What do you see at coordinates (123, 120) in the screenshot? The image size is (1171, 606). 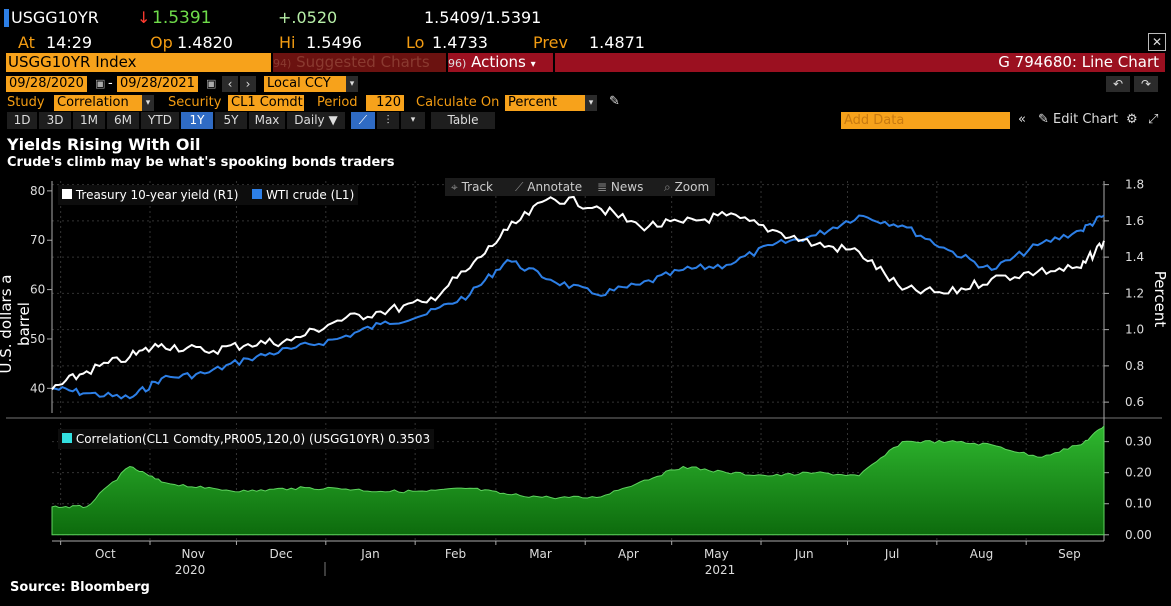 I see `tab-6m: 6M` at bounding box center [123, 120].